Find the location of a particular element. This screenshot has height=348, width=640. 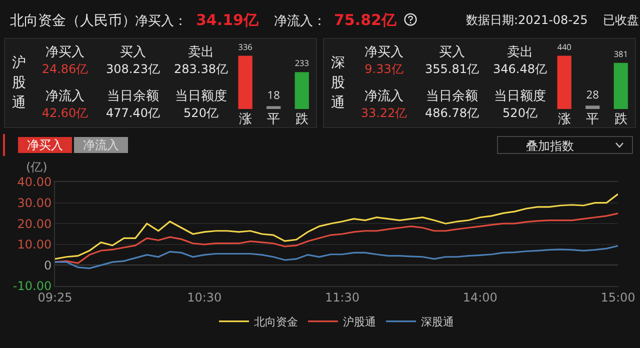

data-label: 233 is located at coordinates (302, 64).